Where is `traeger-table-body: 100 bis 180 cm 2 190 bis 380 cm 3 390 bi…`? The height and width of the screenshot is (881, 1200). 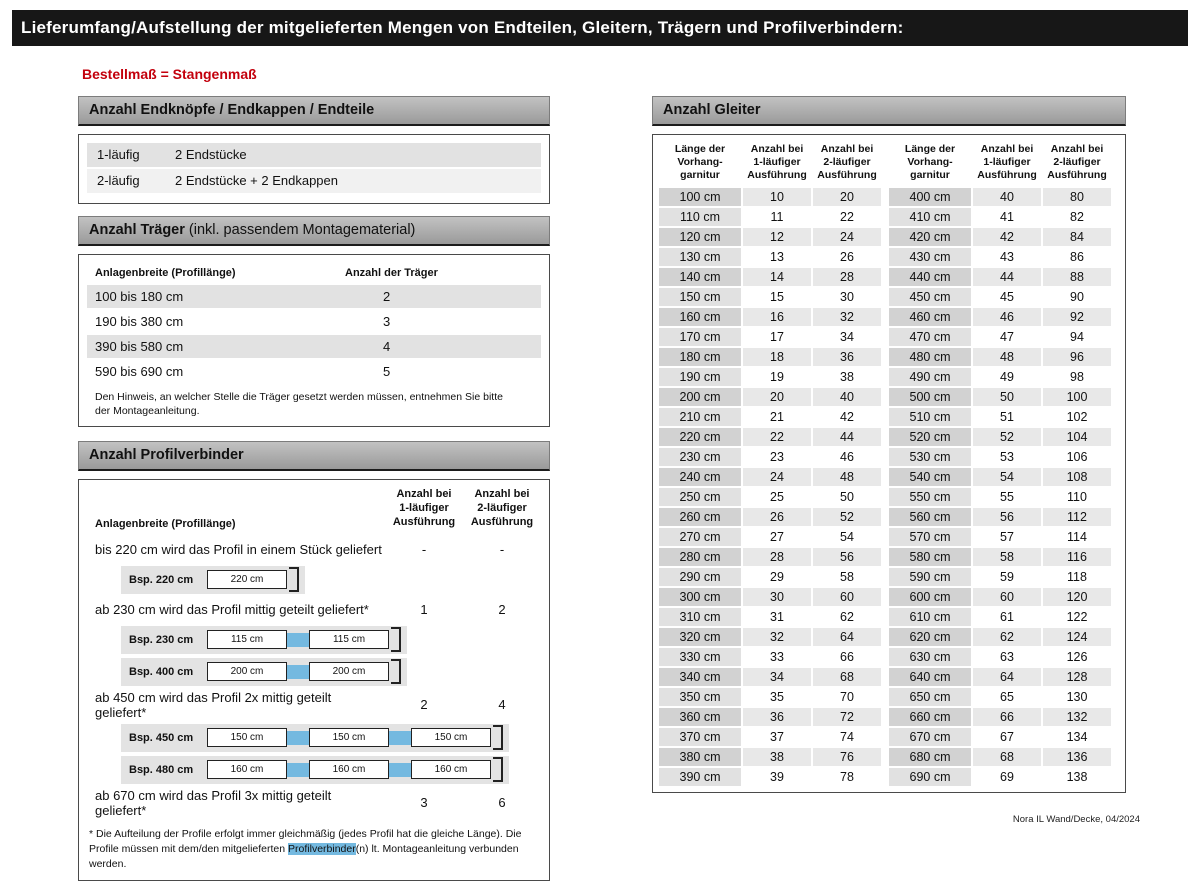 traeger-table-body: 100 bis 180 cm 2 190 bis 380 cm 3 390 bi… is located at coordinates (314, 334).